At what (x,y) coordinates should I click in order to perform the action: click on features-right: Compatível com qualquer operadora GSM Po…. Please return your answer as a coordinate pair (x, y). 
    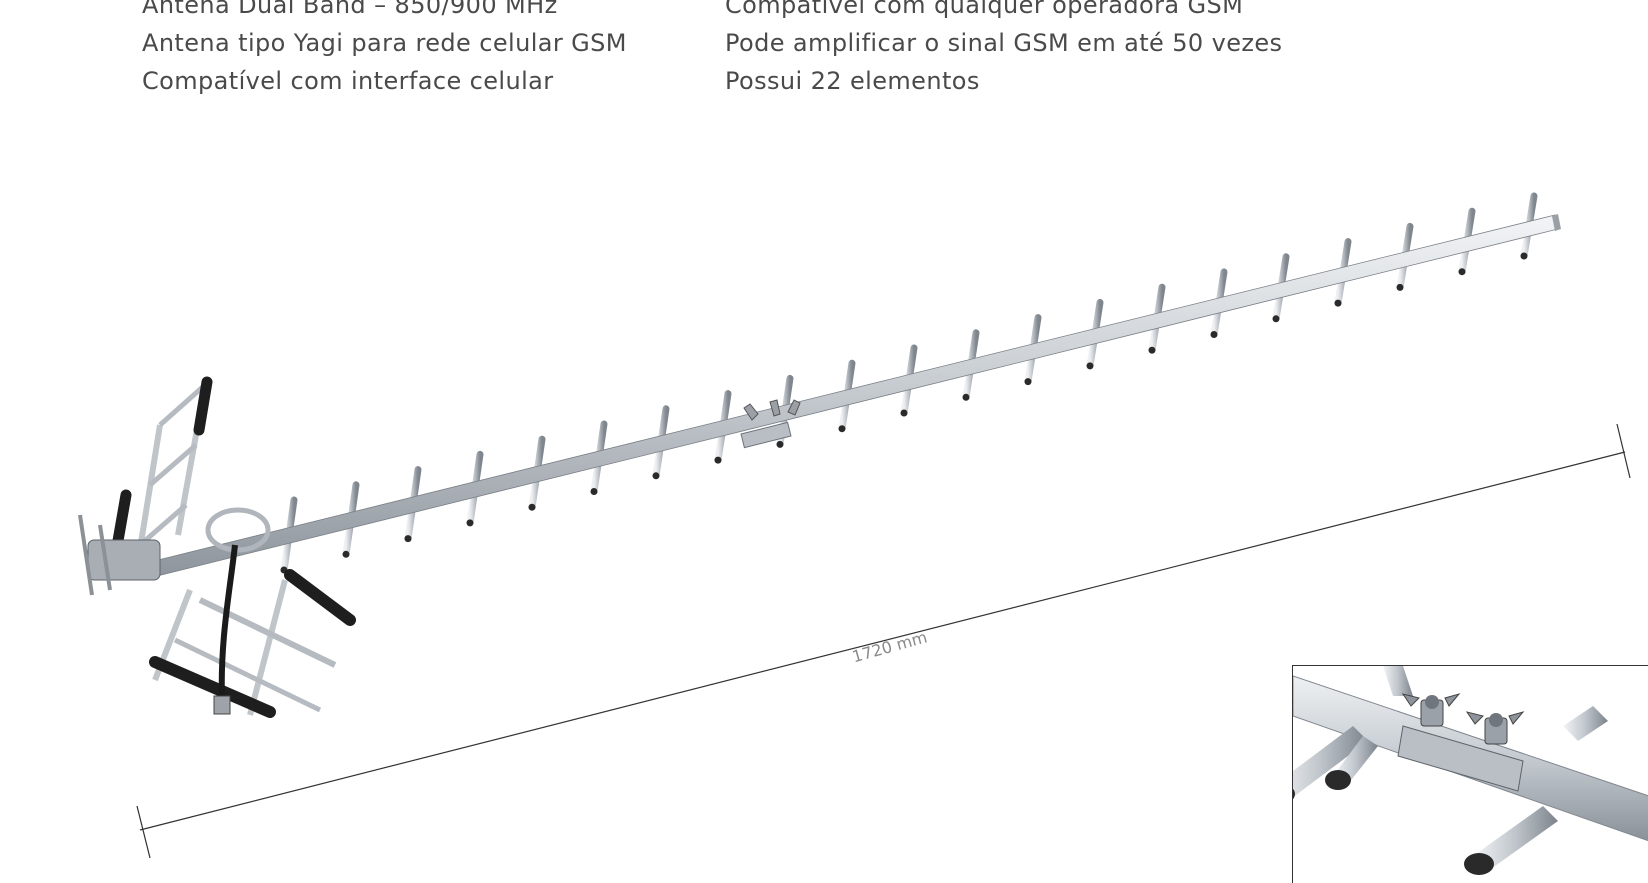
    Looking at the image, I should click on (1003, 50).